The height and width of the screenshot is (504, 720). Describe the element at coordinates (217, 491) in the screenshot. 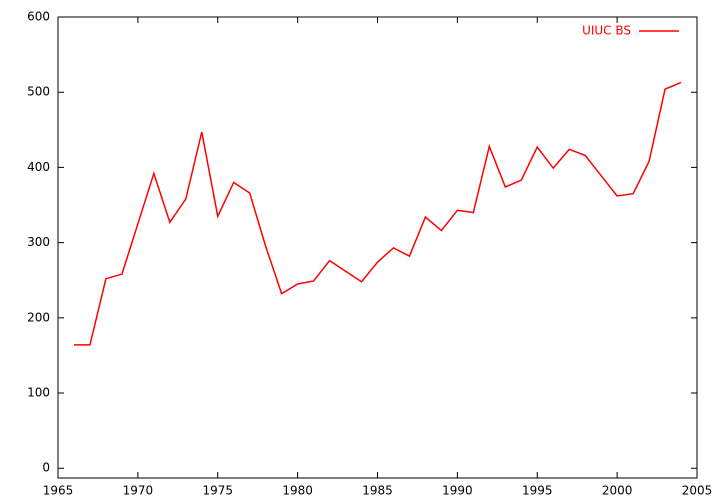

I see `x-tick-label: 1975` at that location.